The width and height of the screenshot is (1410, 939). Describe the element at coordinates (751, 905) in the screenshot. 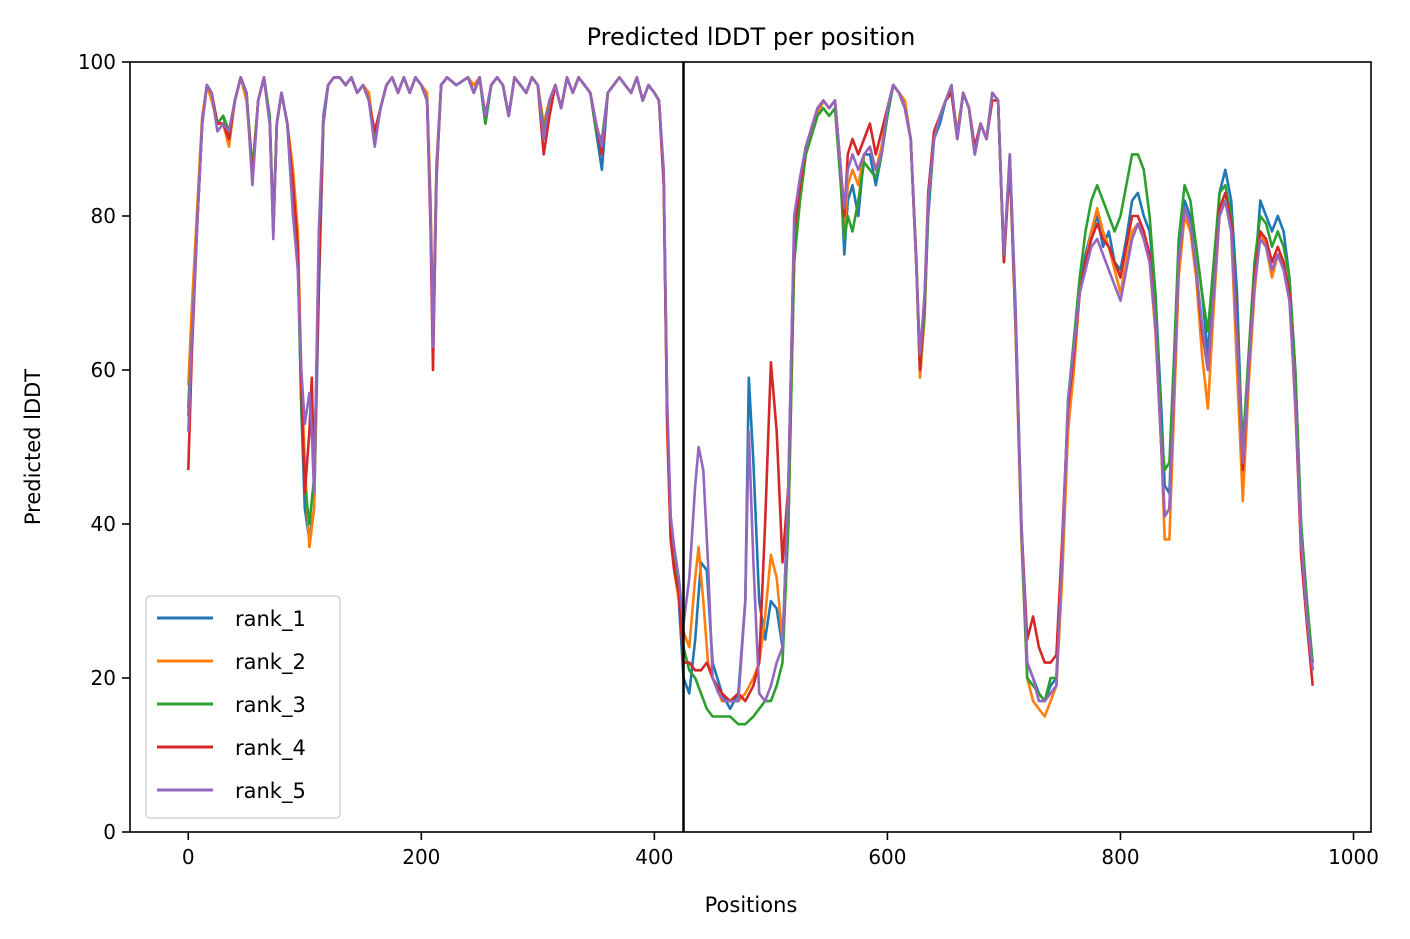

I see `x-axis-label: Positions` at that location.